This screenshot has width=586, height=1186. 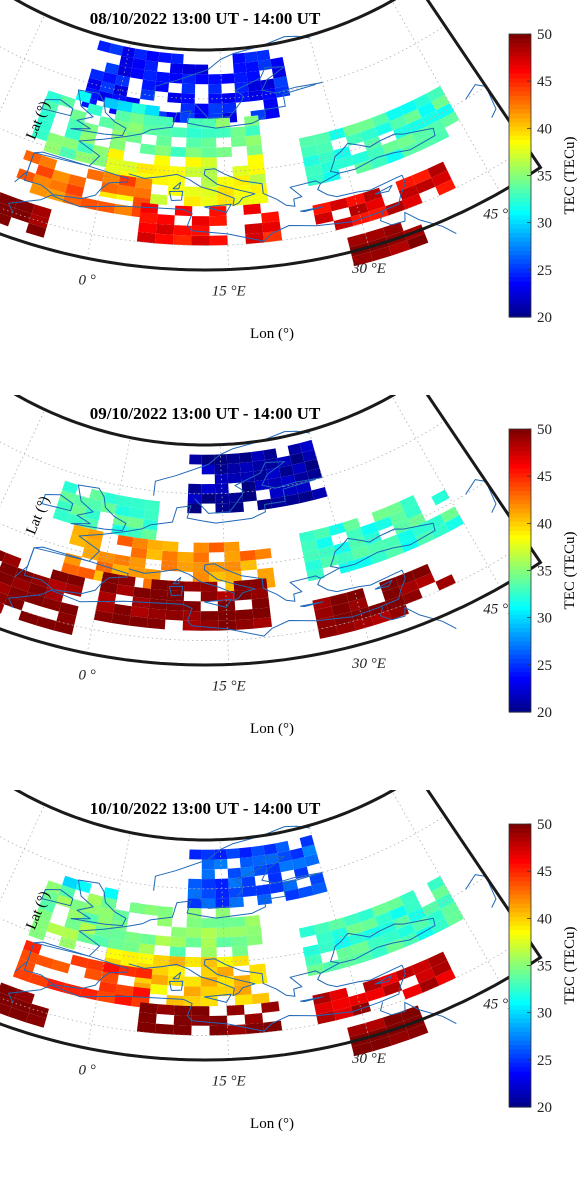 What do you see at coordinates (339, 536) in the screenshot?
I see `meridian-line` at bounding box center [339, 536].